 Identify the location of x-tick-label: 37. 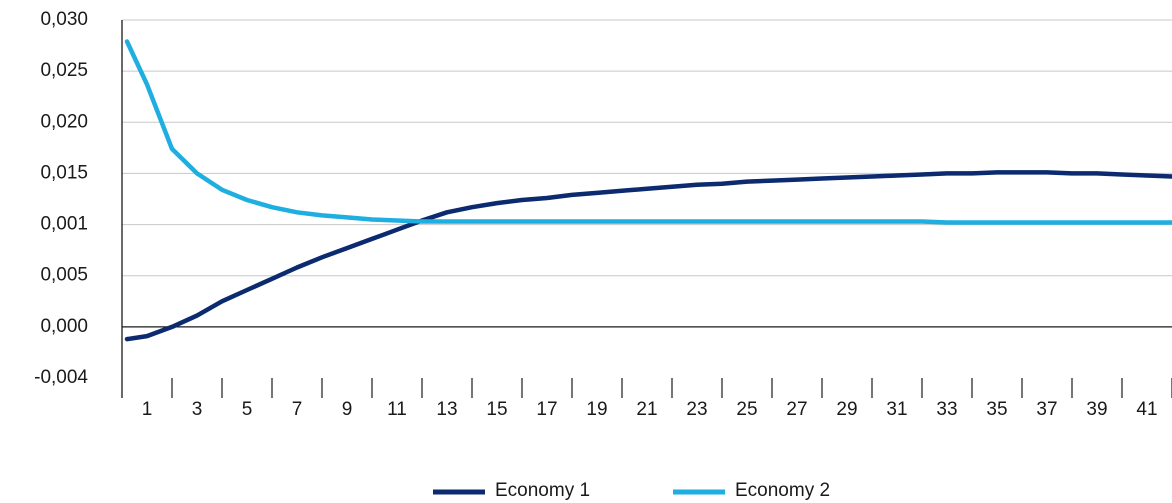
(1046, 409).